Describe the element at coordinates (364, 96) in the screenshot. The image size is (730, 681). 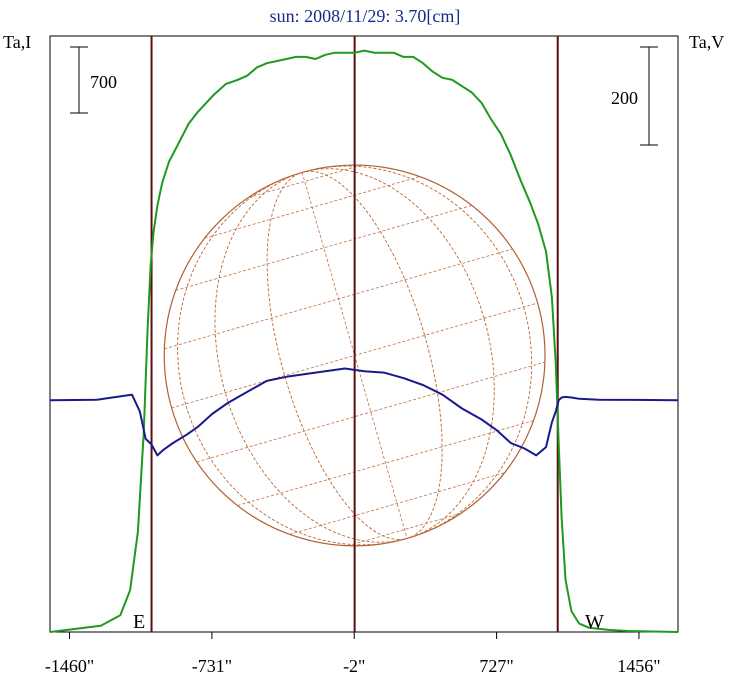
I see `scale-bars: 700 200` at that location.